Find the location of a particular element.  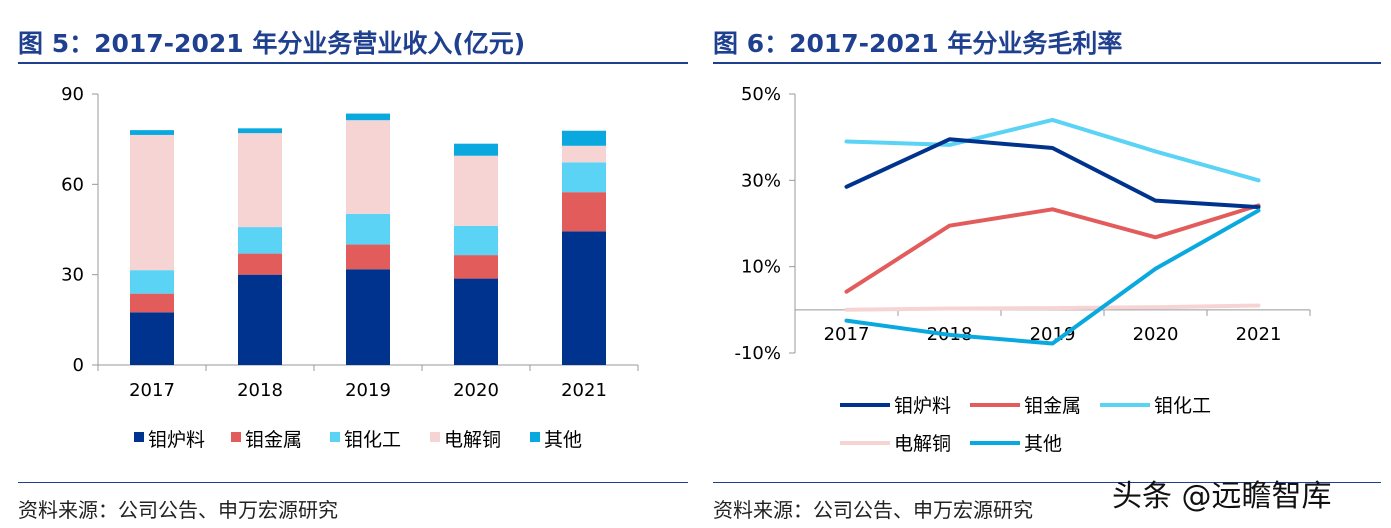

left-chart-title: 图 5：2017-2021 年分业务营业收入(亿元) is located at coordinates (272, 43).